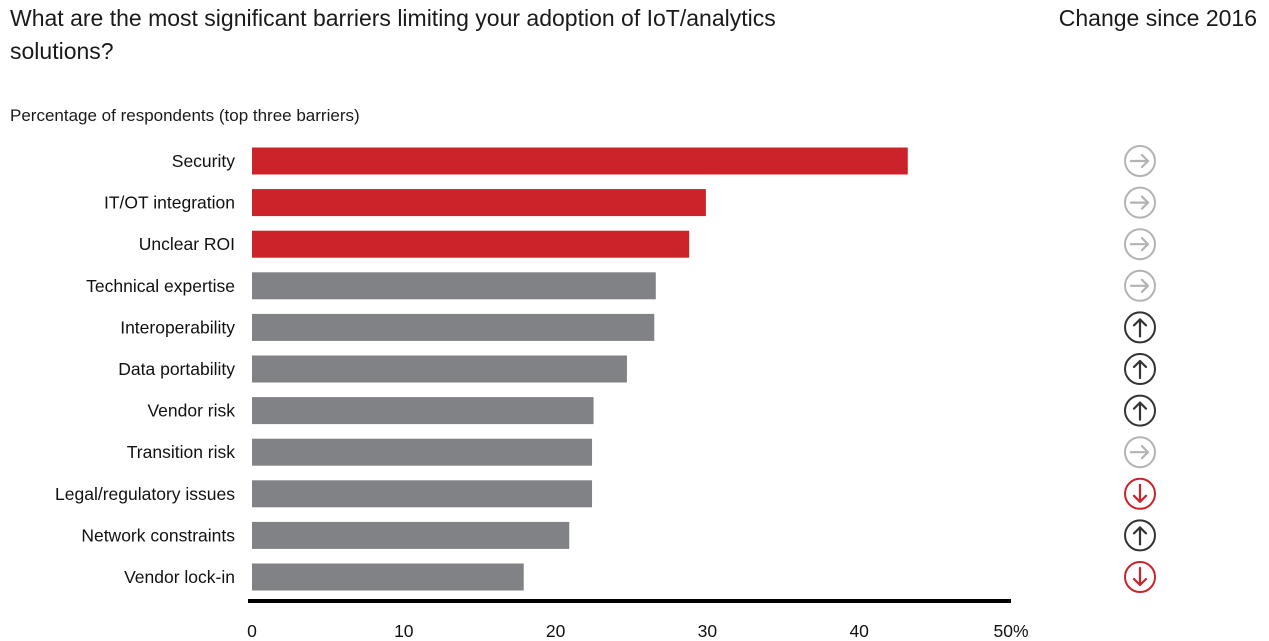 This screenshot has height=641, width=1269. I want to click on category-label: Unclear ROI, so click(187, 244).